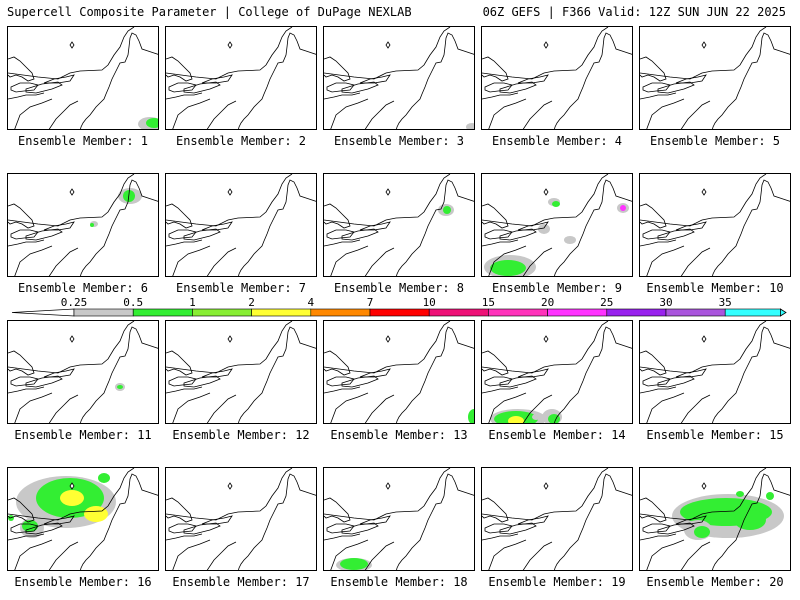 Image resolution: width=800 pixels, height=600 pixels. I want to click on ensemble-member-caption: Ensemble Member: 15, so click(715, 435).